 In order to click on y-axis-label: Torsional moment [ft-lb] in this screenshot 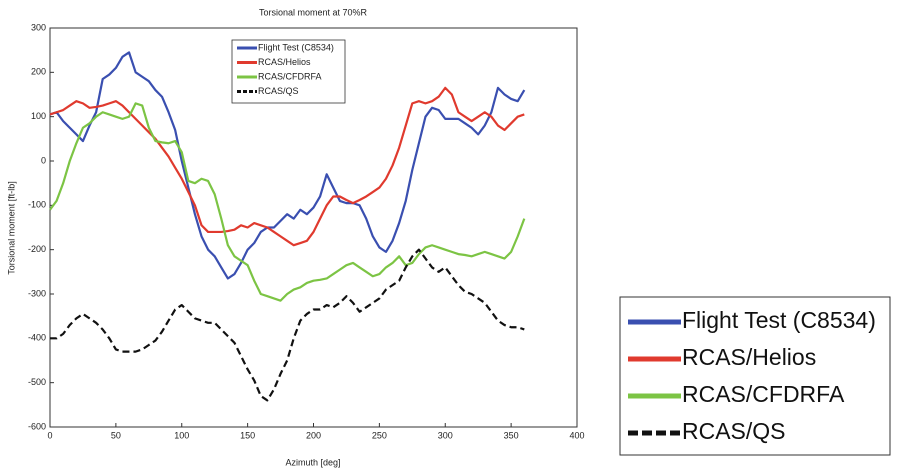, I will do `click(11, 228)`.